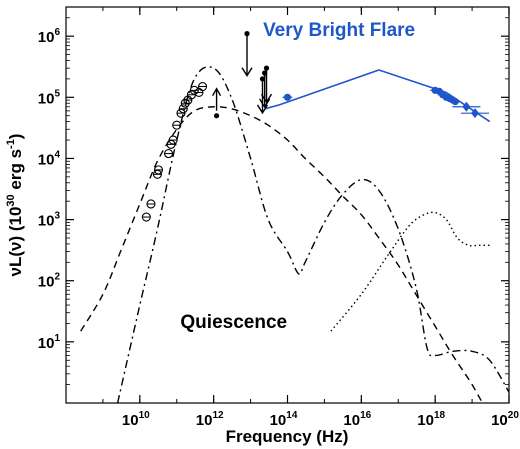  I want to click on x-axis-label: Frequency (Hz), so click(287, 436).